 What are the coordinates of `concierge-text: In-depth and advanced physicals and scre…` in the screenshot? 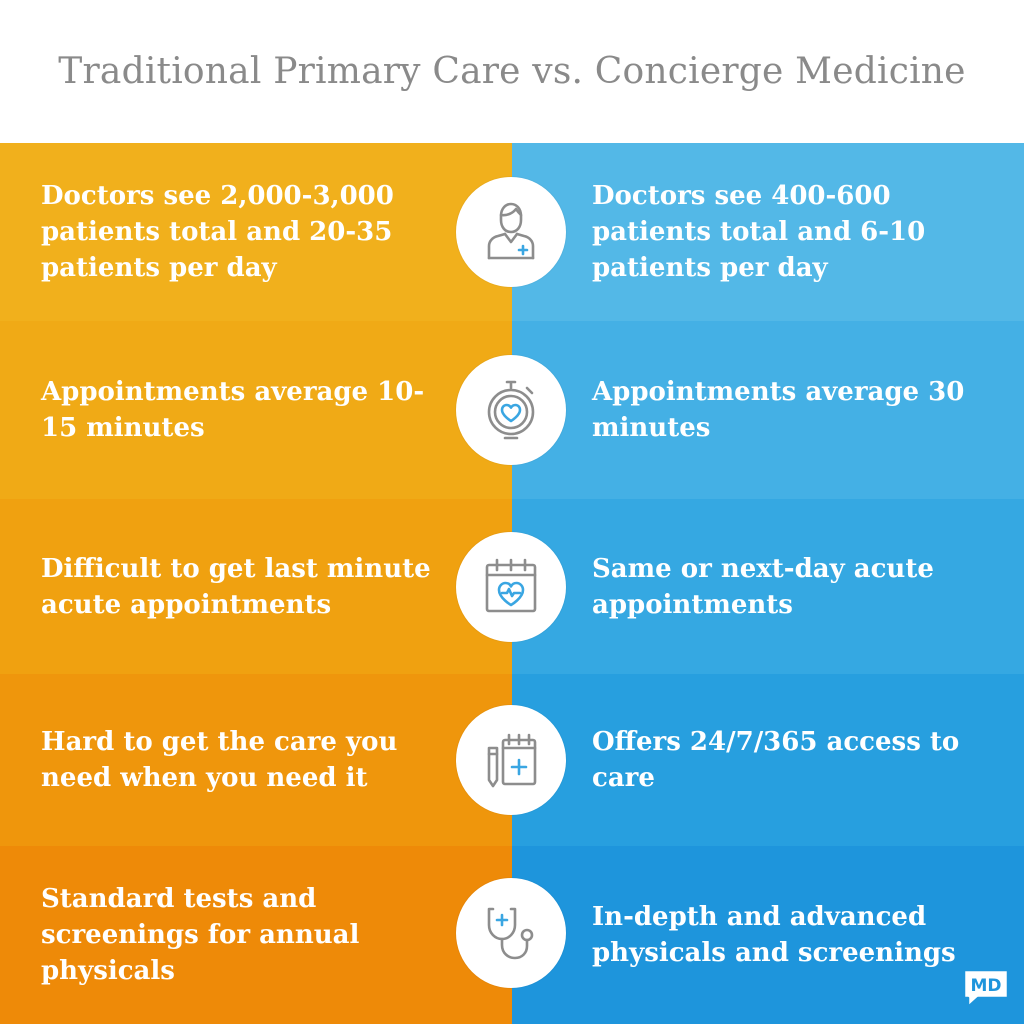 It's located at (774, 935).